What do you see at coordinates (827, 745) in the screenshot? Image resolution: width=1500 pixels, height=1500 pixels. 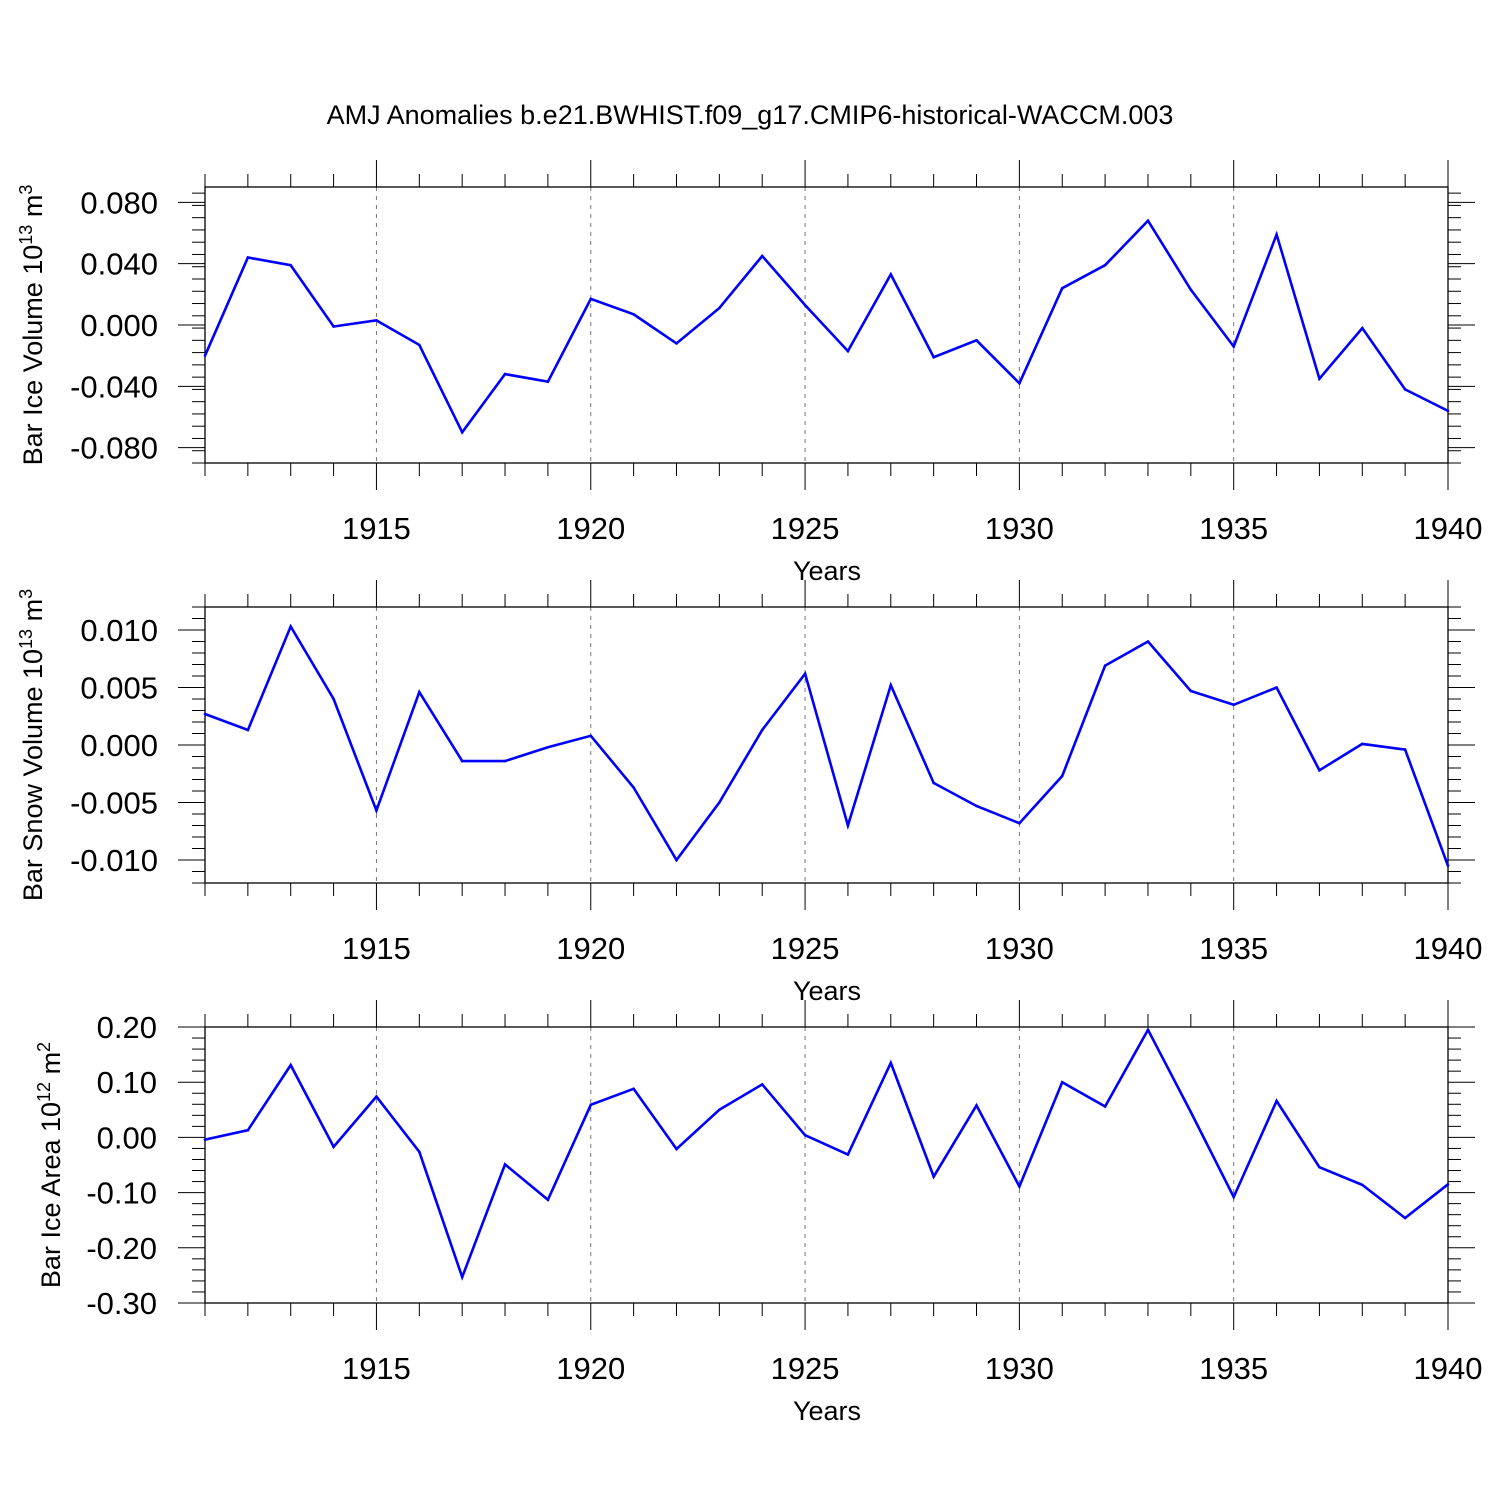 I see `snow-volume-series-line` at bounding box center [827, 745].